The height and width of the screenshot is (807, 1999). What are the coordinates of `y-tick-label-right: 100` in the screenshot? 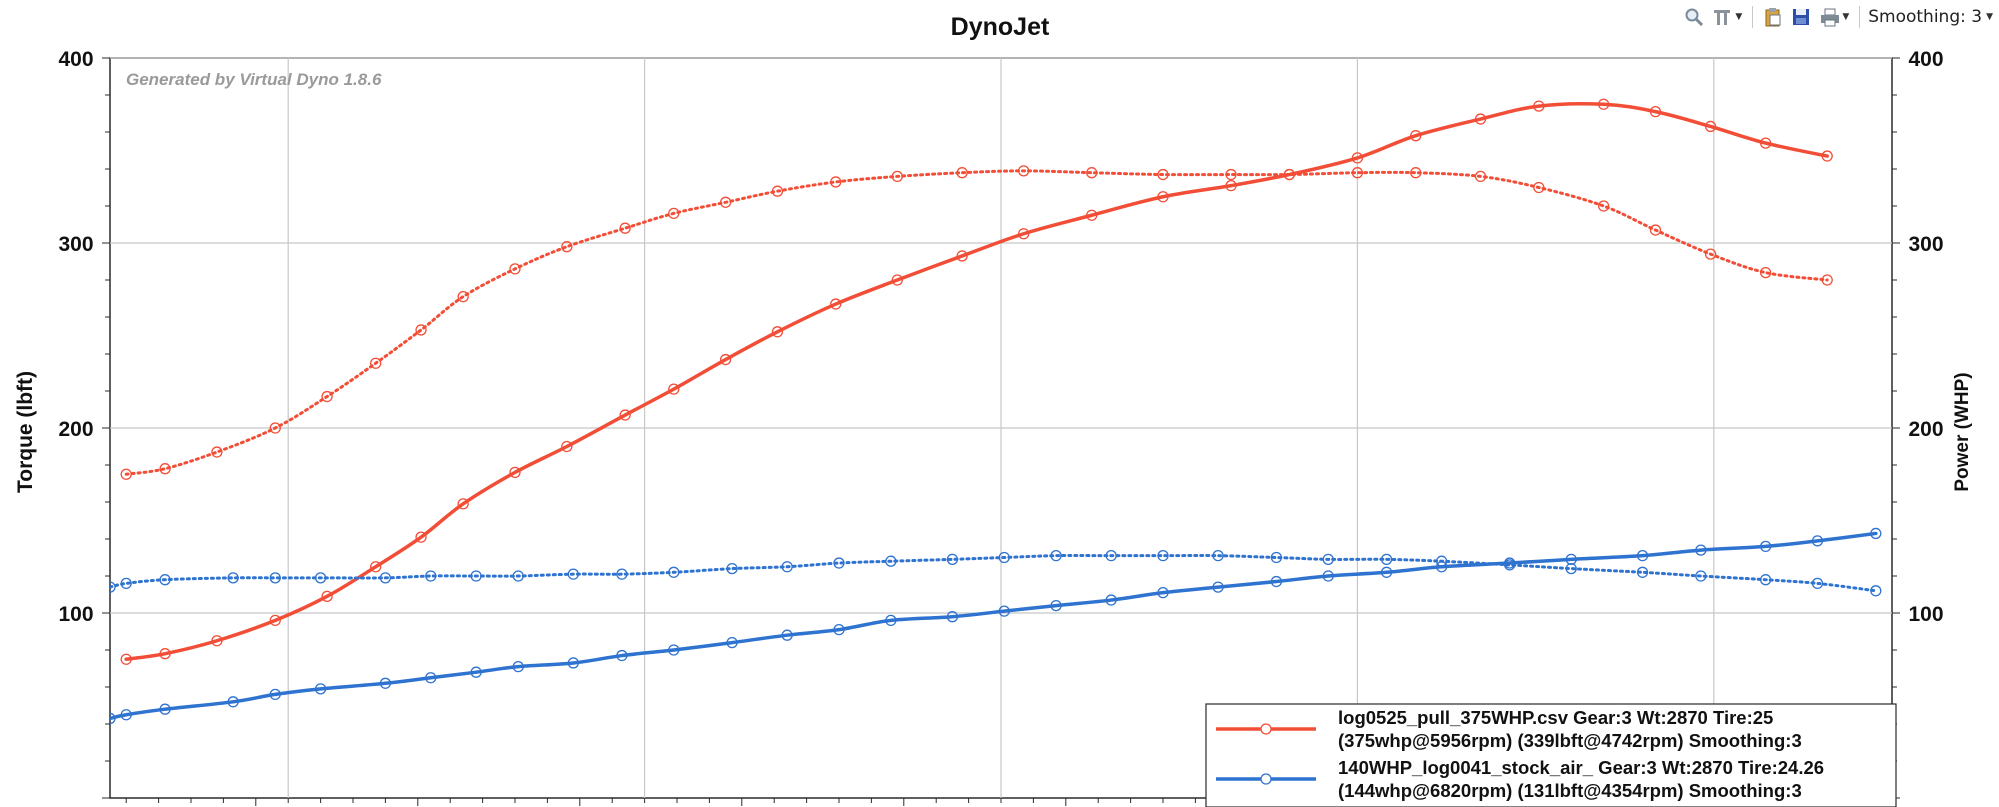 It's located at (1925, 614).